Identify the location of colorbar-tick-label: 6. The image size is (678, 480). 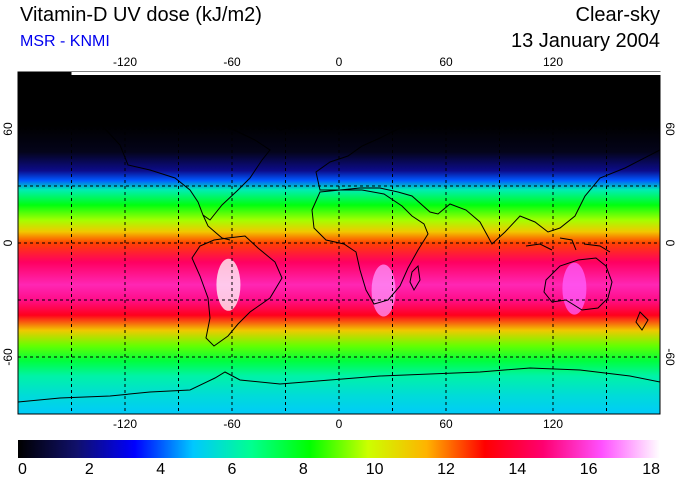
(232, 469).